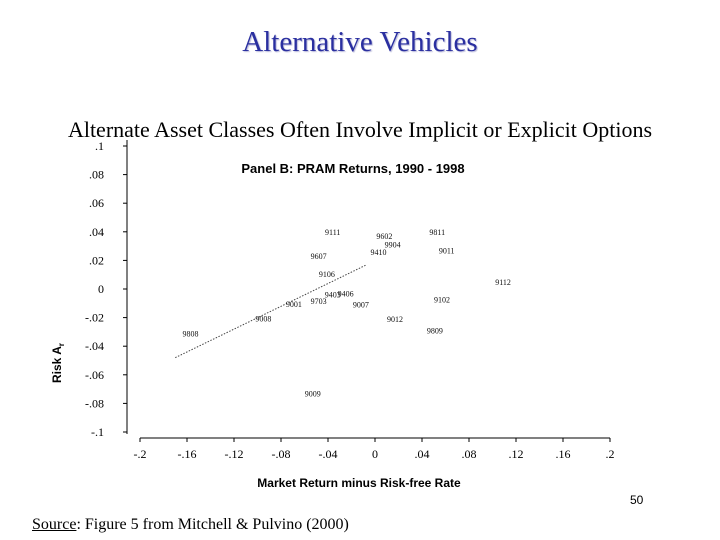  Describe the element at coordinates (610, 454) in the screenshot. I see `x-tick-label: .2` at that location.